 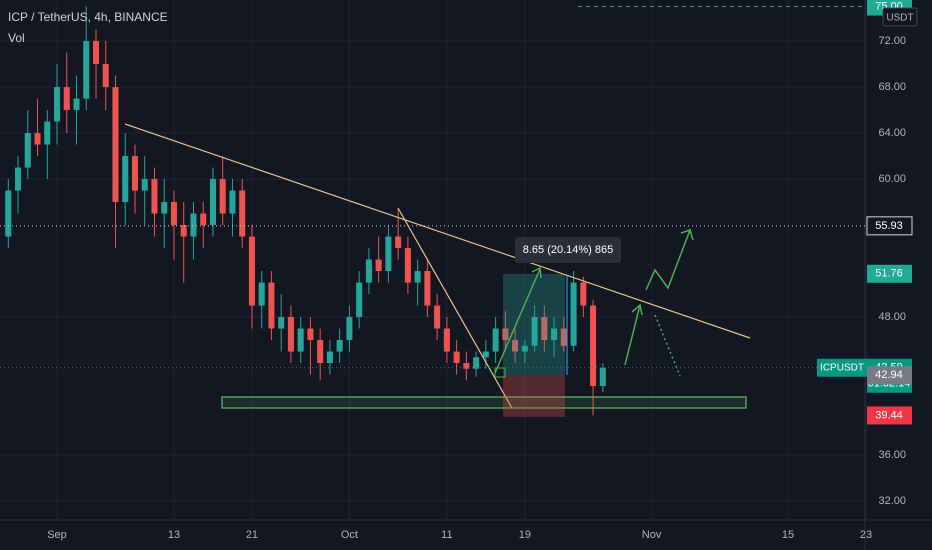 I want to click on x-tick-label: 15, so click(x=788, y=535).